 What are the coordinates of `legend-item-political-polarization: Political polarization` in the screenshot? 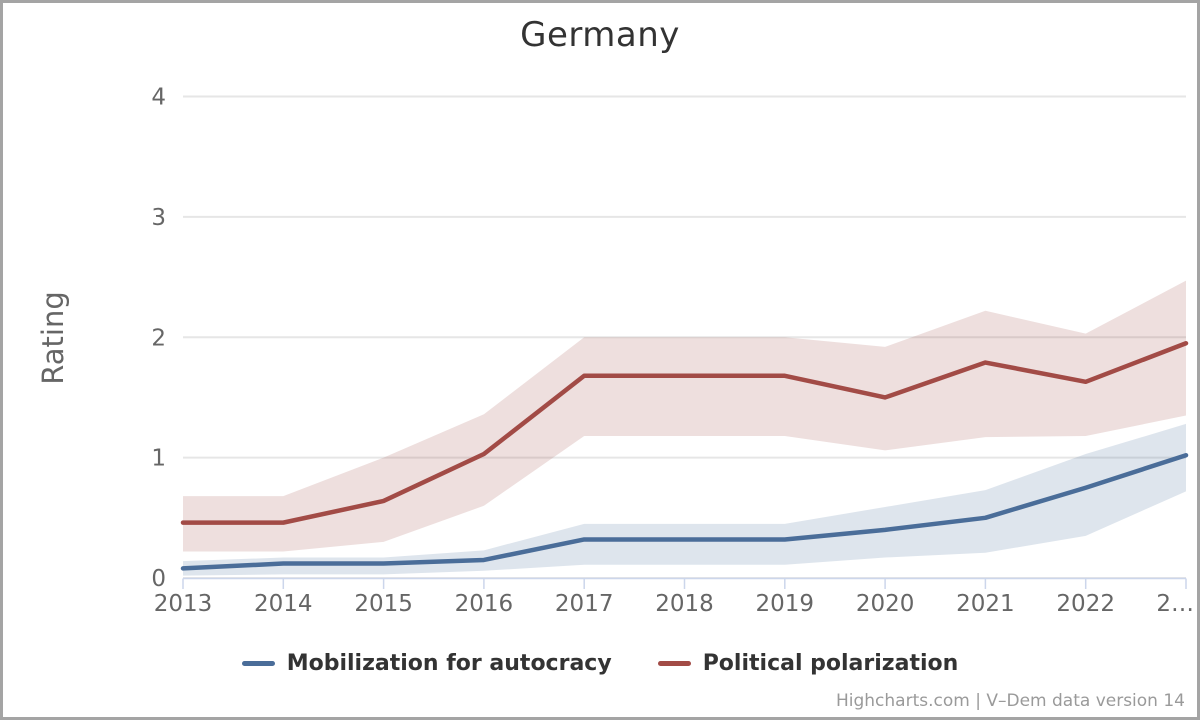 It's located at (808, 663).